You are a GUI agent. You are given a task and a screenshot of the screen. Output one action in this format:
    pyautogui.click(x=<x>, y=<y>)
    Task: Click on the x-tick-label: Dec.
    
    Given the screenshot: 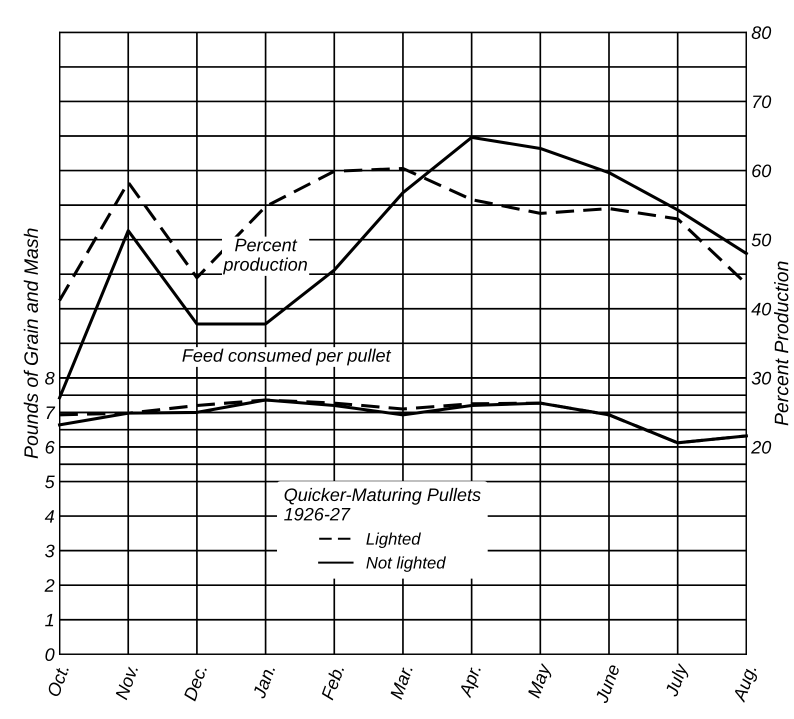 What is the action you would take?
    pyautogui.click(x=195, y=683)
    